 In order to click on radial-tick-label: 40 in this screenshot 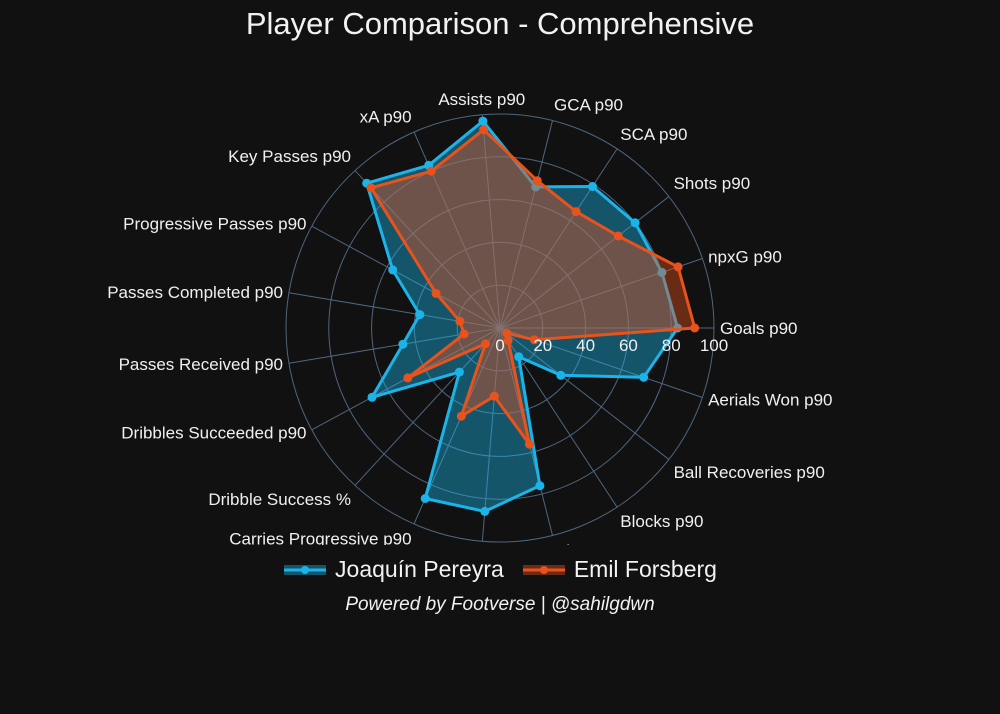, I will do `click(585, 345)`.